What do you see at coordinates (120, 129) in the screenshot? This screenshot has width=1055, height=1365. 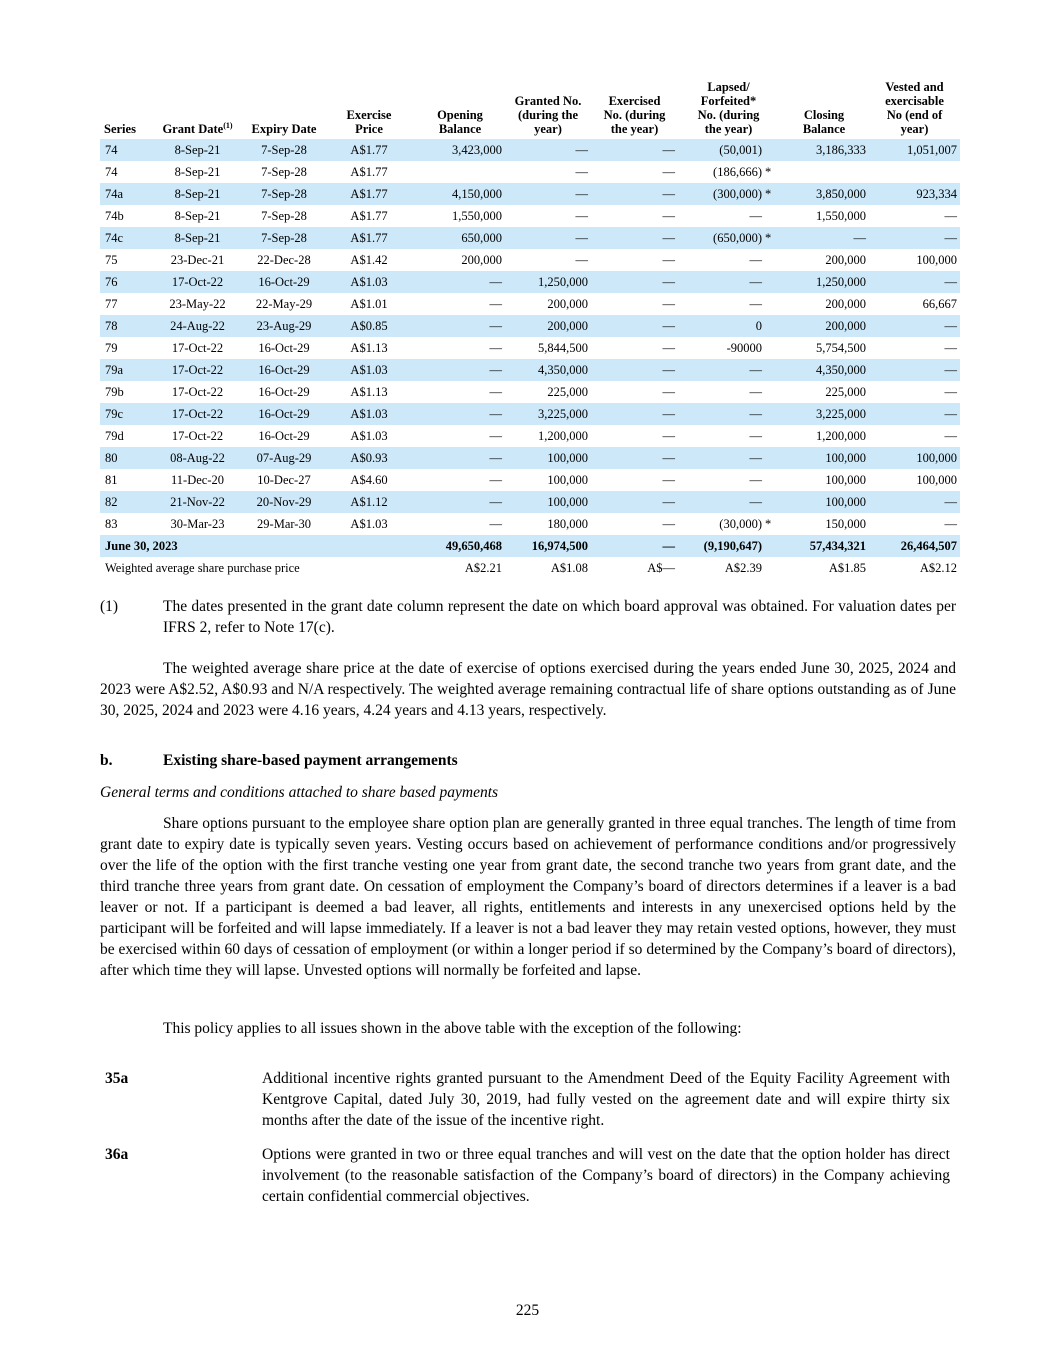 I see `header-line: Series` at bounding box center [120, 129].